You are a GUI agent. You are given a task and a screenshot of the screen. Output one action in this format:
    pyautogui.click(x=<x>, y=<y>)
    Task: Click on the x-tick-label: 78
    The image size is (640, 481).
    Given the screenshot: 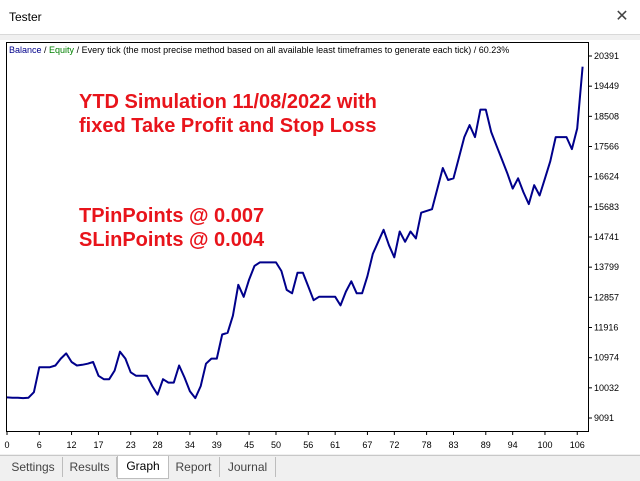 What is the action you would take?
    pyautogui.click(x=427, y=445)
    